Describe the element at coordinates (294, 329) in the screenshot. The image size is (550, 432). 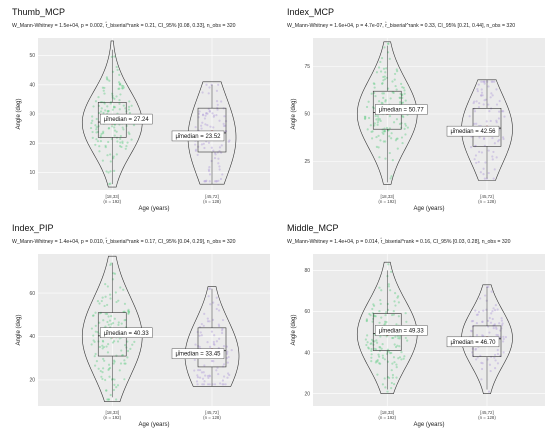
I see `y-axis-label: Angle (deg)` at that location.